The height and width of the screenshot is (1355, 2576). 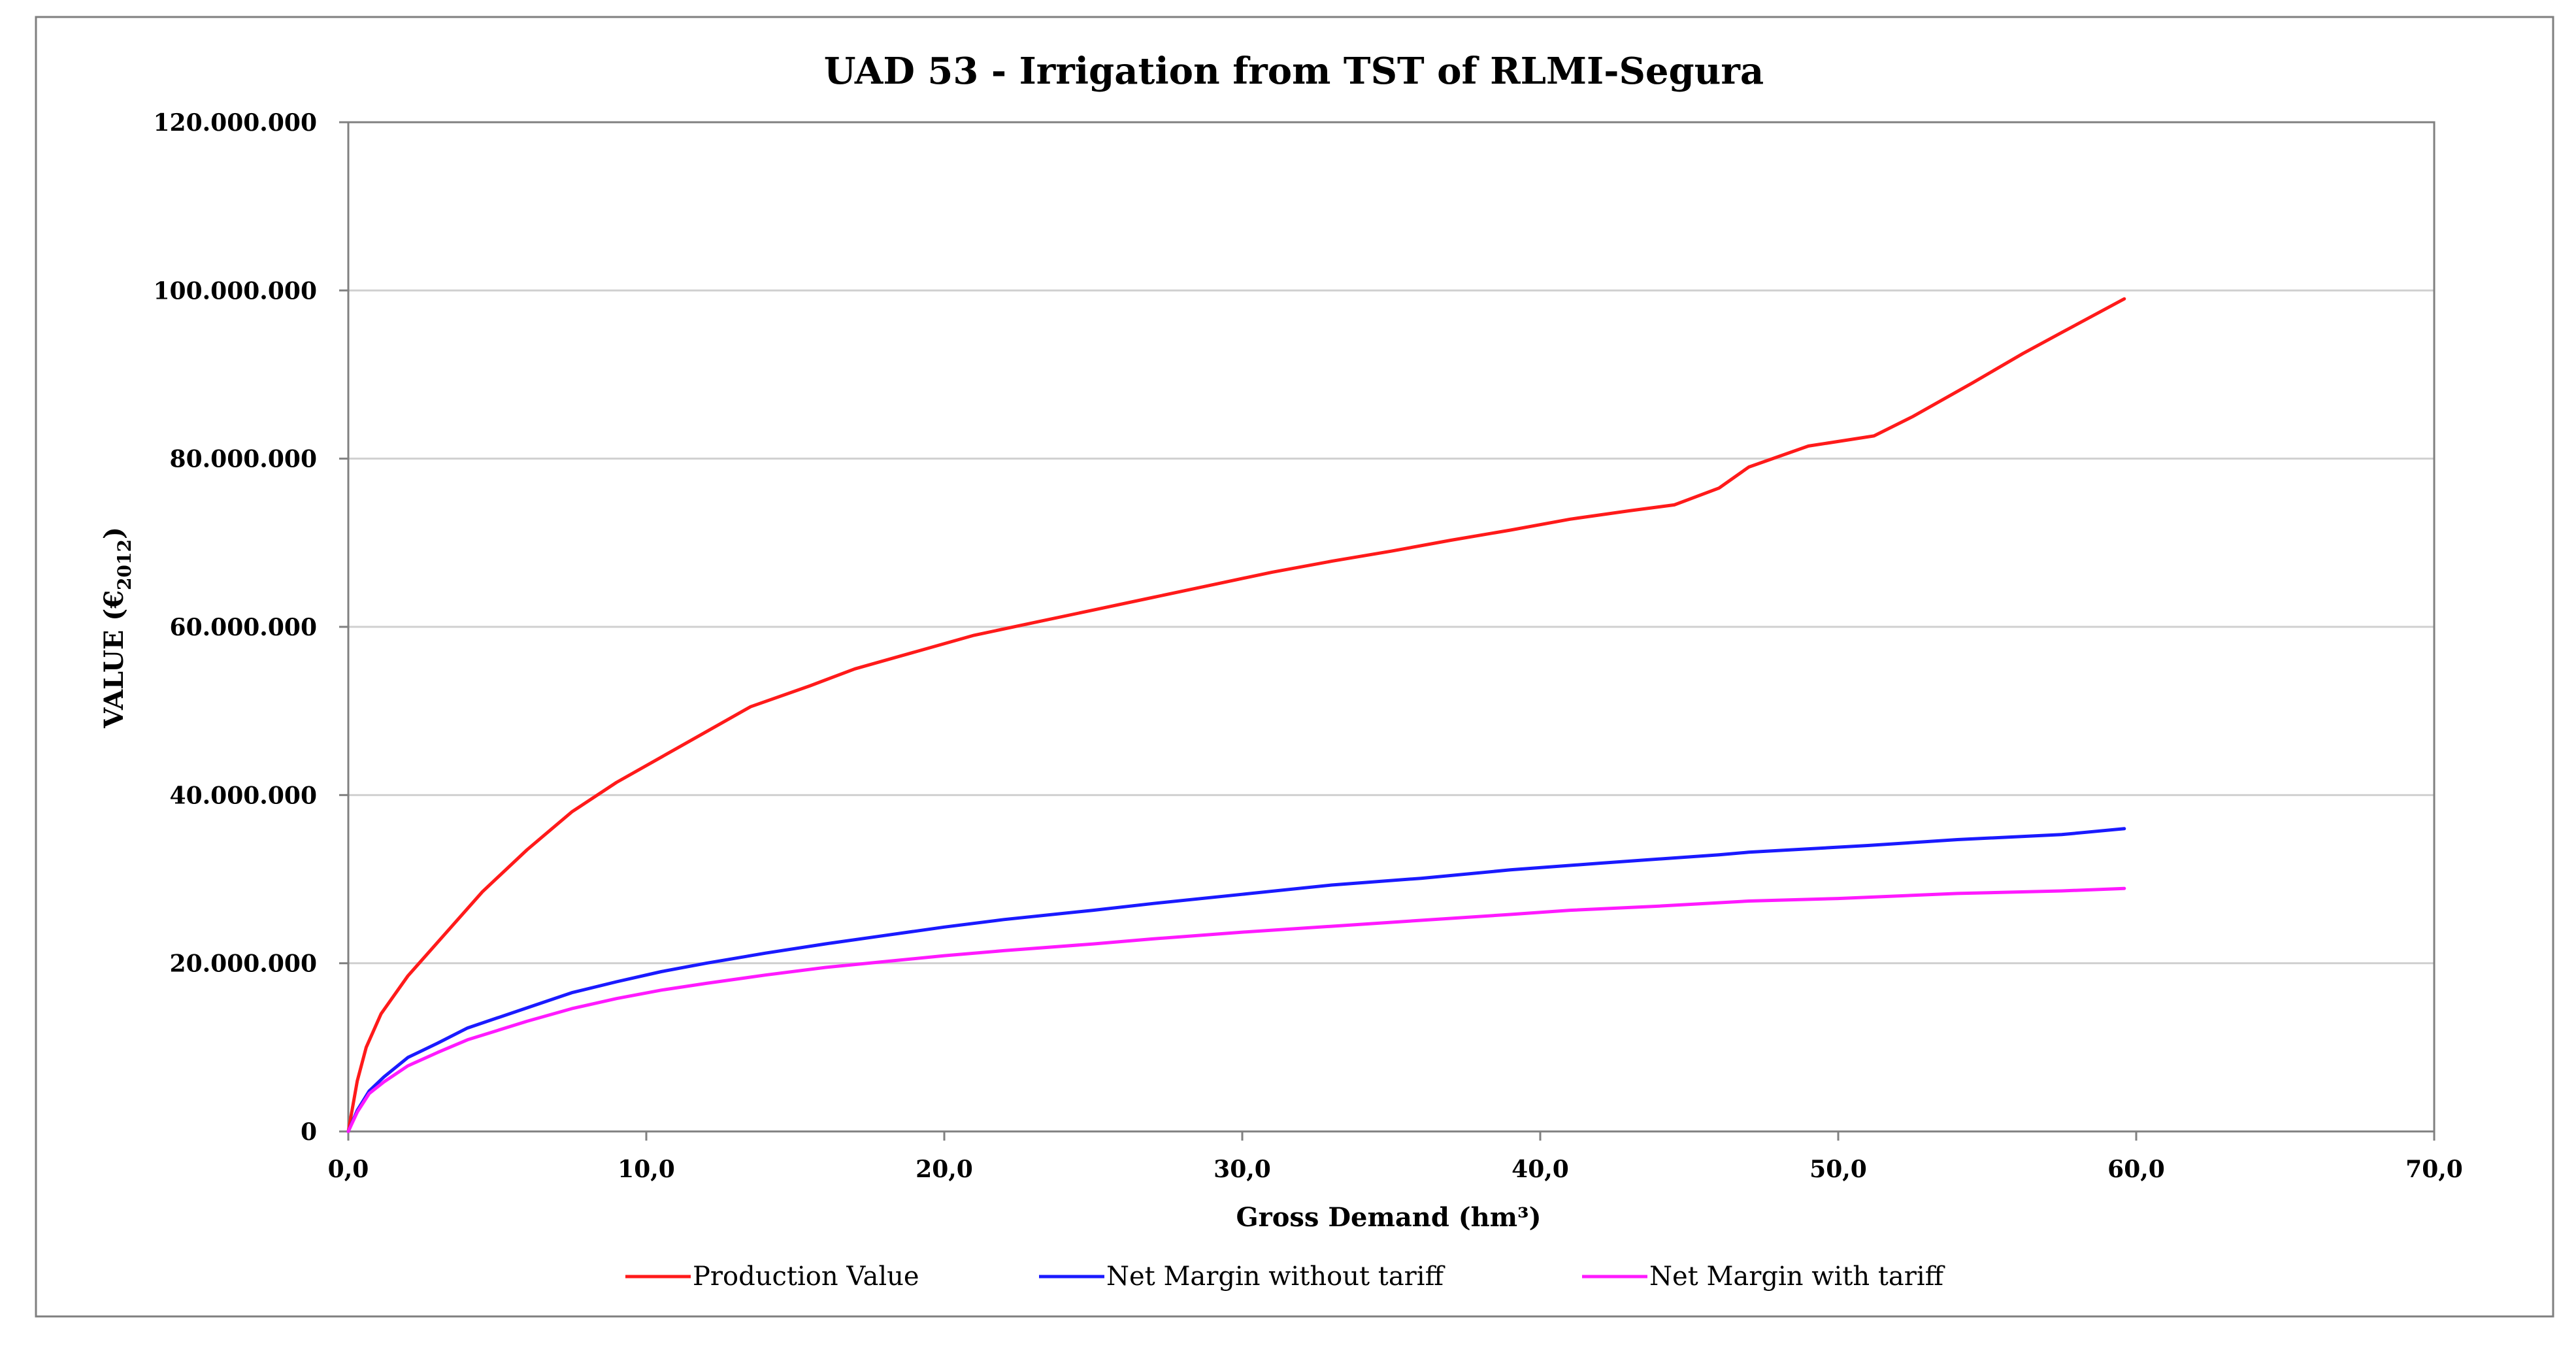 I want to click on y-axis-title: VALUE (€2012), so click(x=117, y=628).